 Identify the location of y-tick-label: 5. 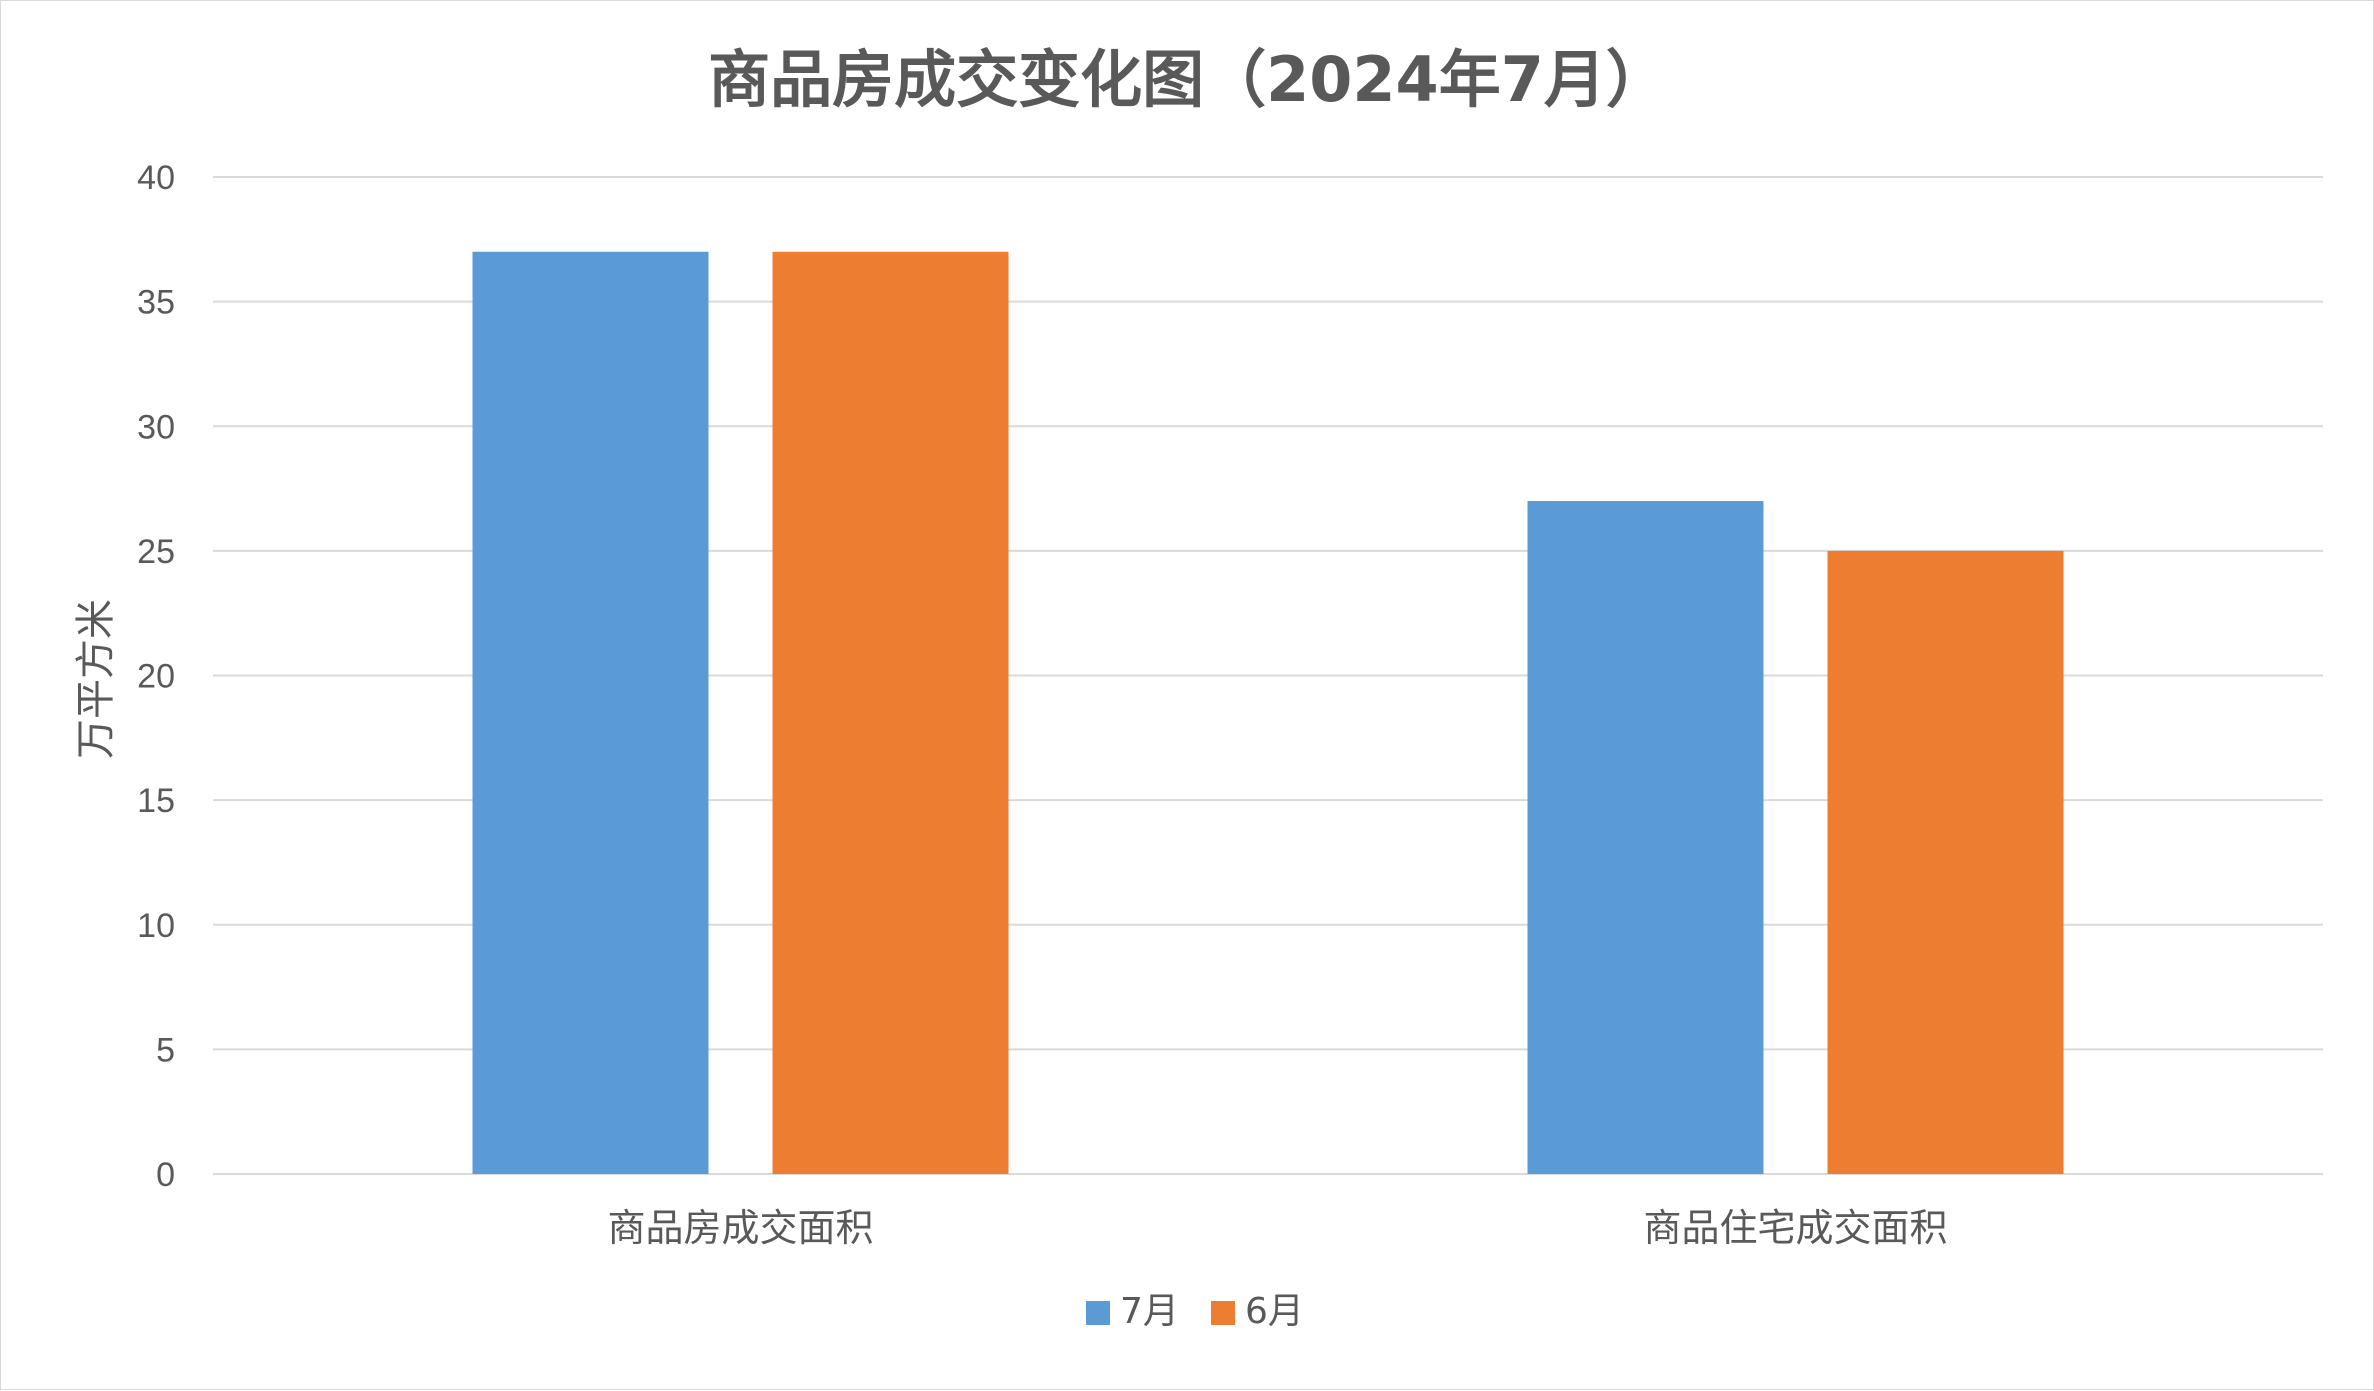
(165, 1050).